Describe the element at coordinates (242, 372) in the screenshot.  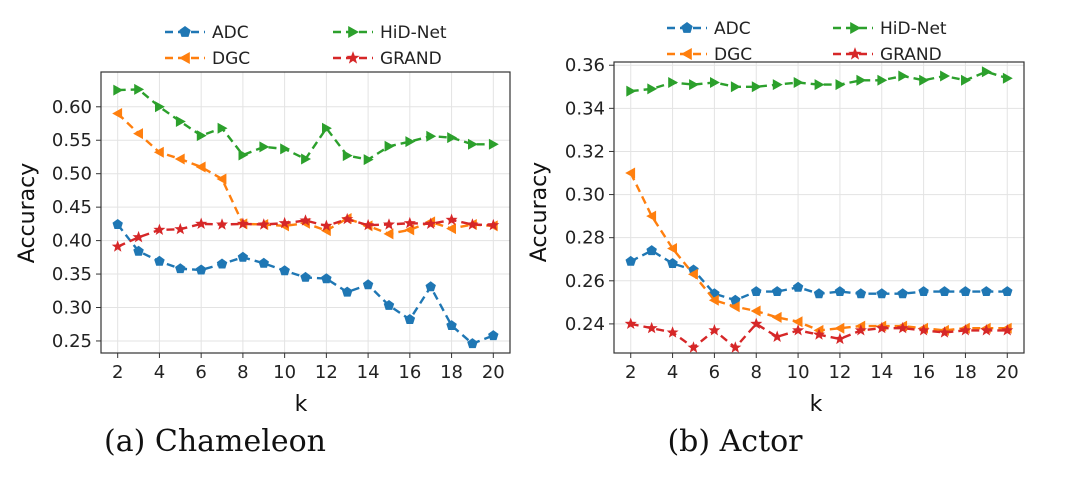
I see `x-tick-label: 8` at that location.